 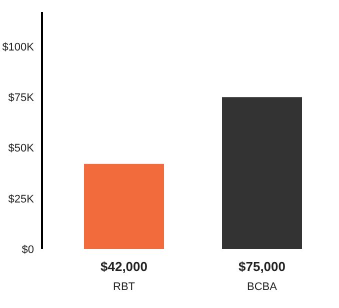 I want to click on x-tick-label: BCBA, so click(x=262, y=287).